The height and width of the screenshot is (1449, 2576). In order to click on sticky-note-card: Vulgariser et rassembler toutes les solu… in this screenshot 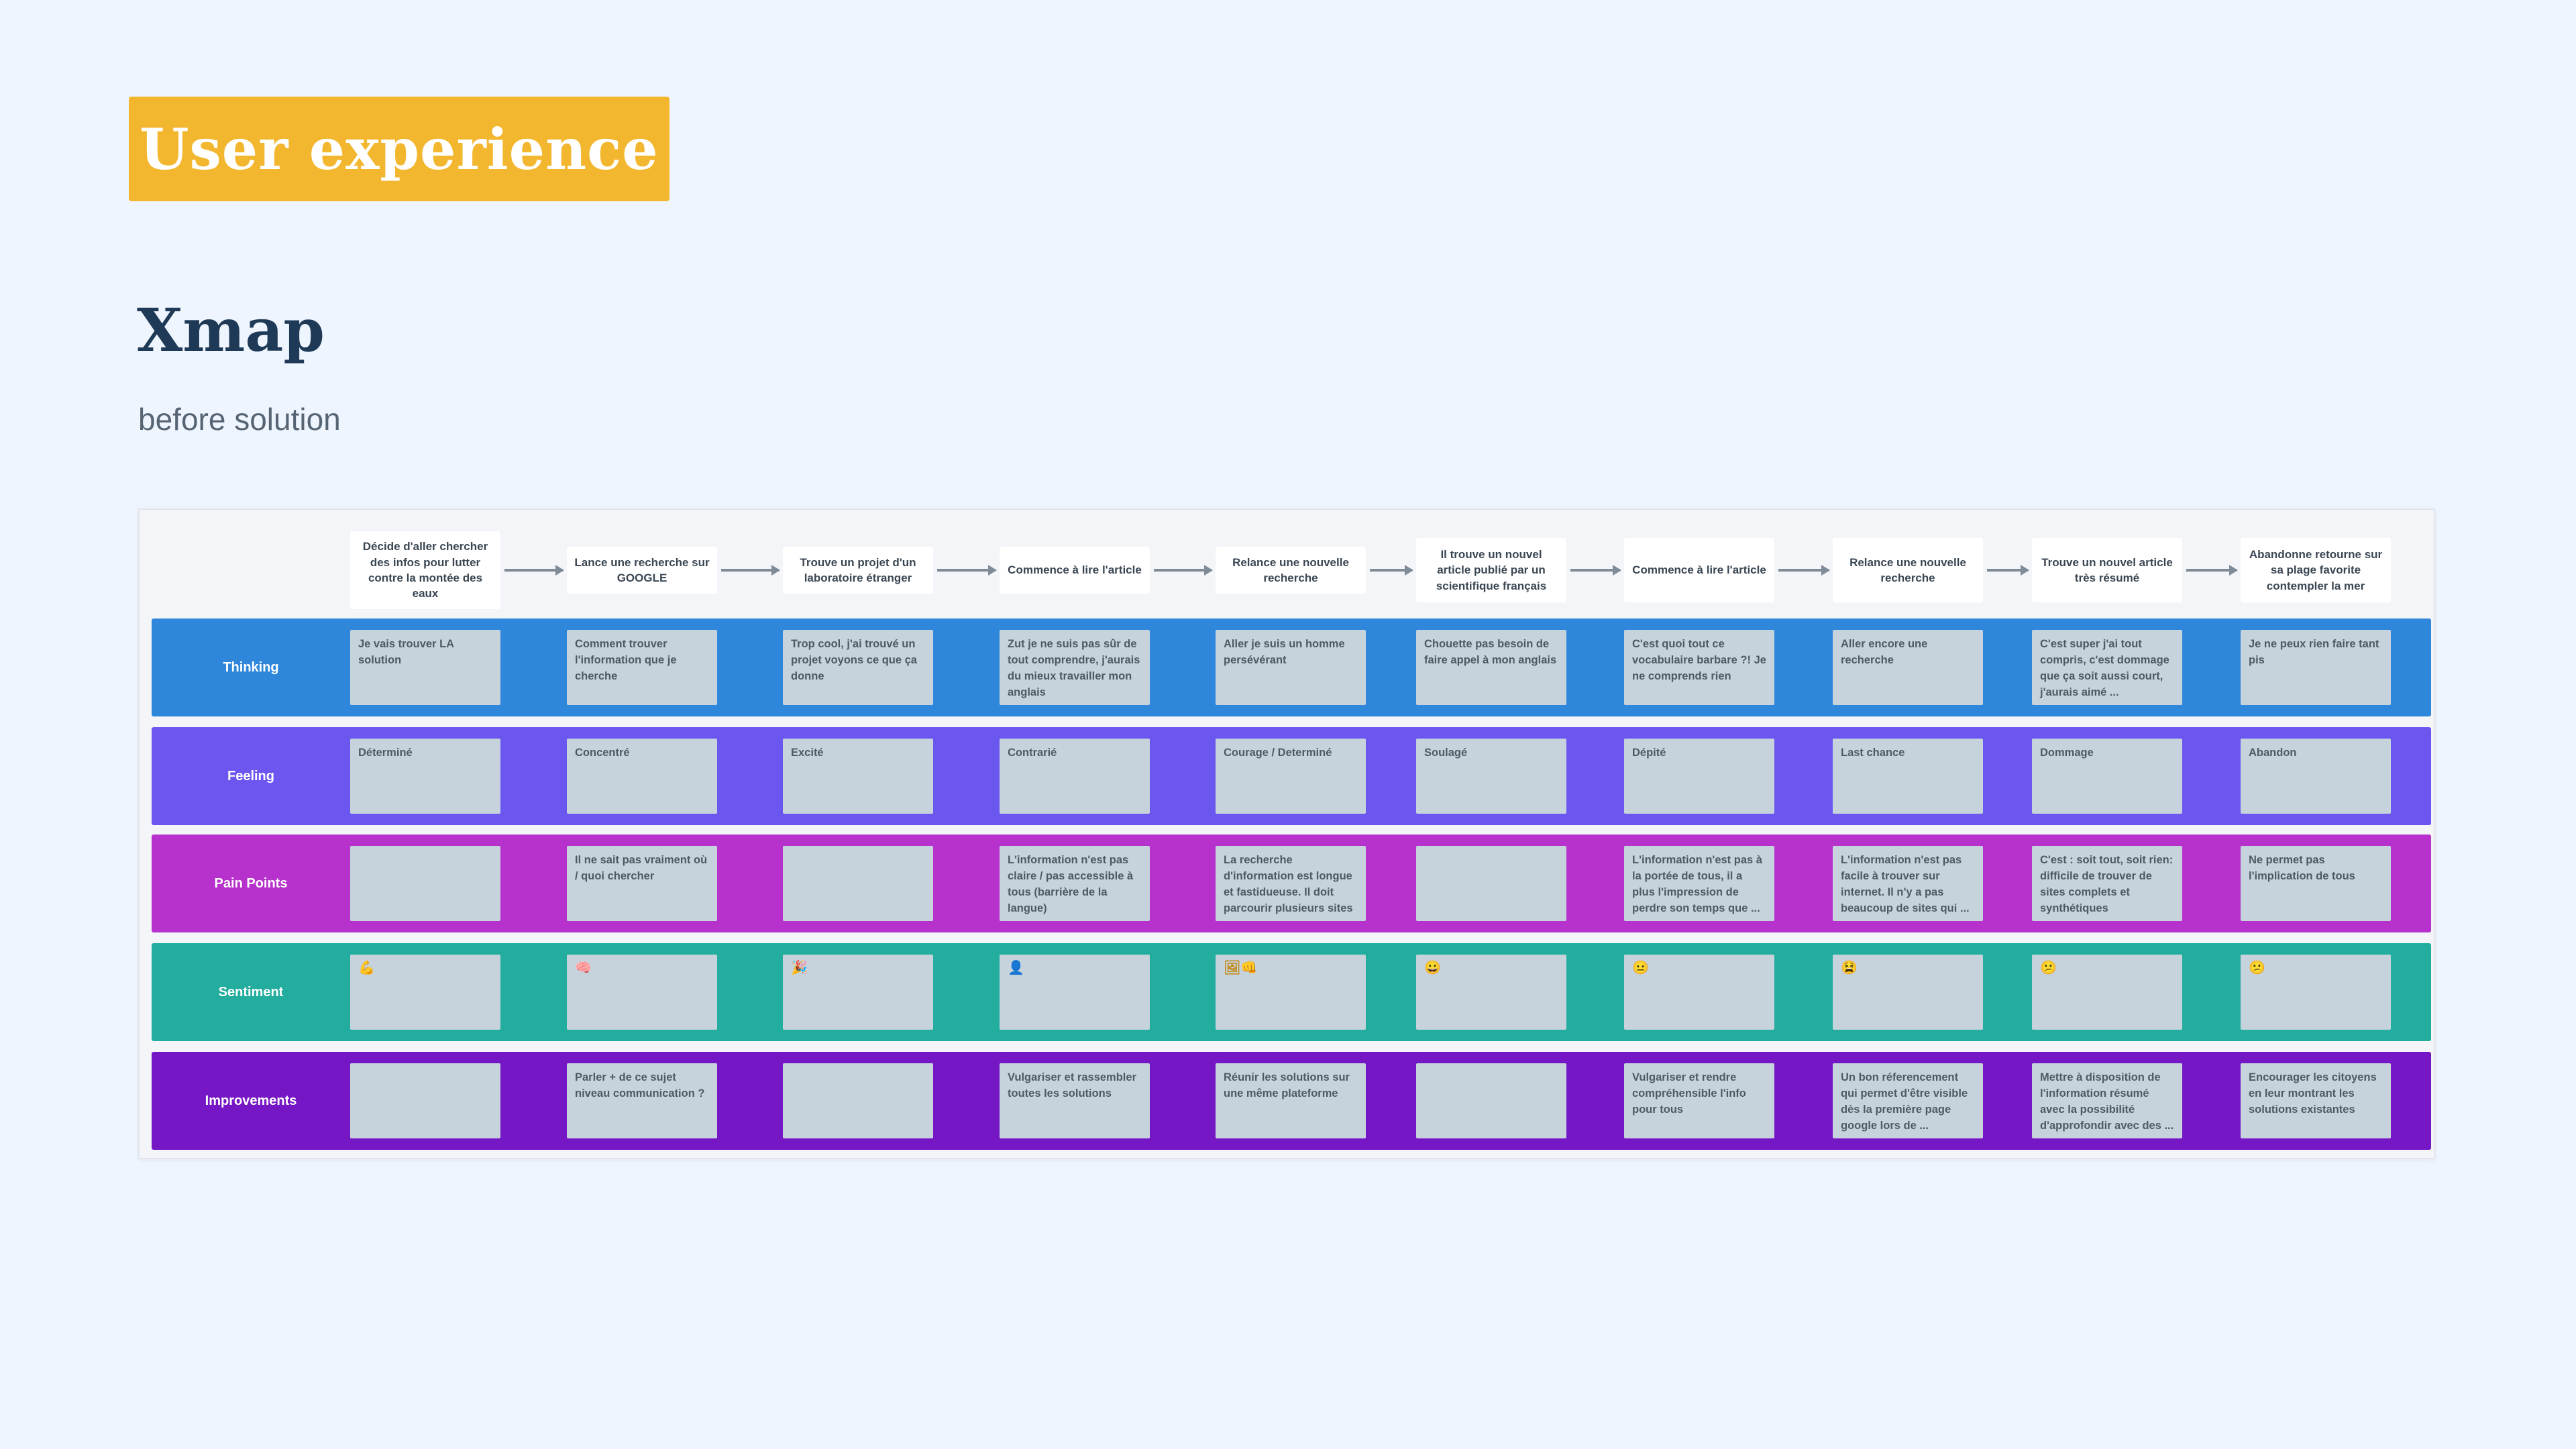, I will do `click(1075, 1100)`.